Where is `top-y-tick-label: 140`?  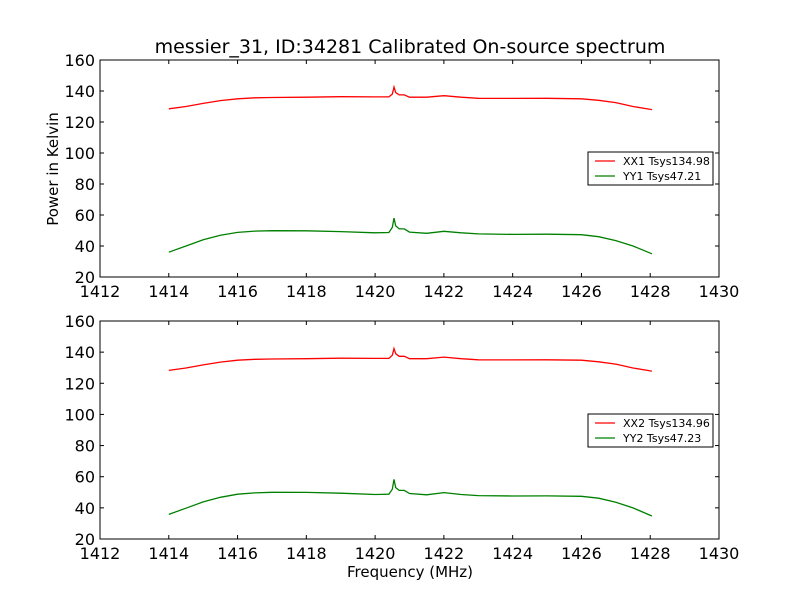
top-y-tick-label: 140 is located at coordinates (79, 91).